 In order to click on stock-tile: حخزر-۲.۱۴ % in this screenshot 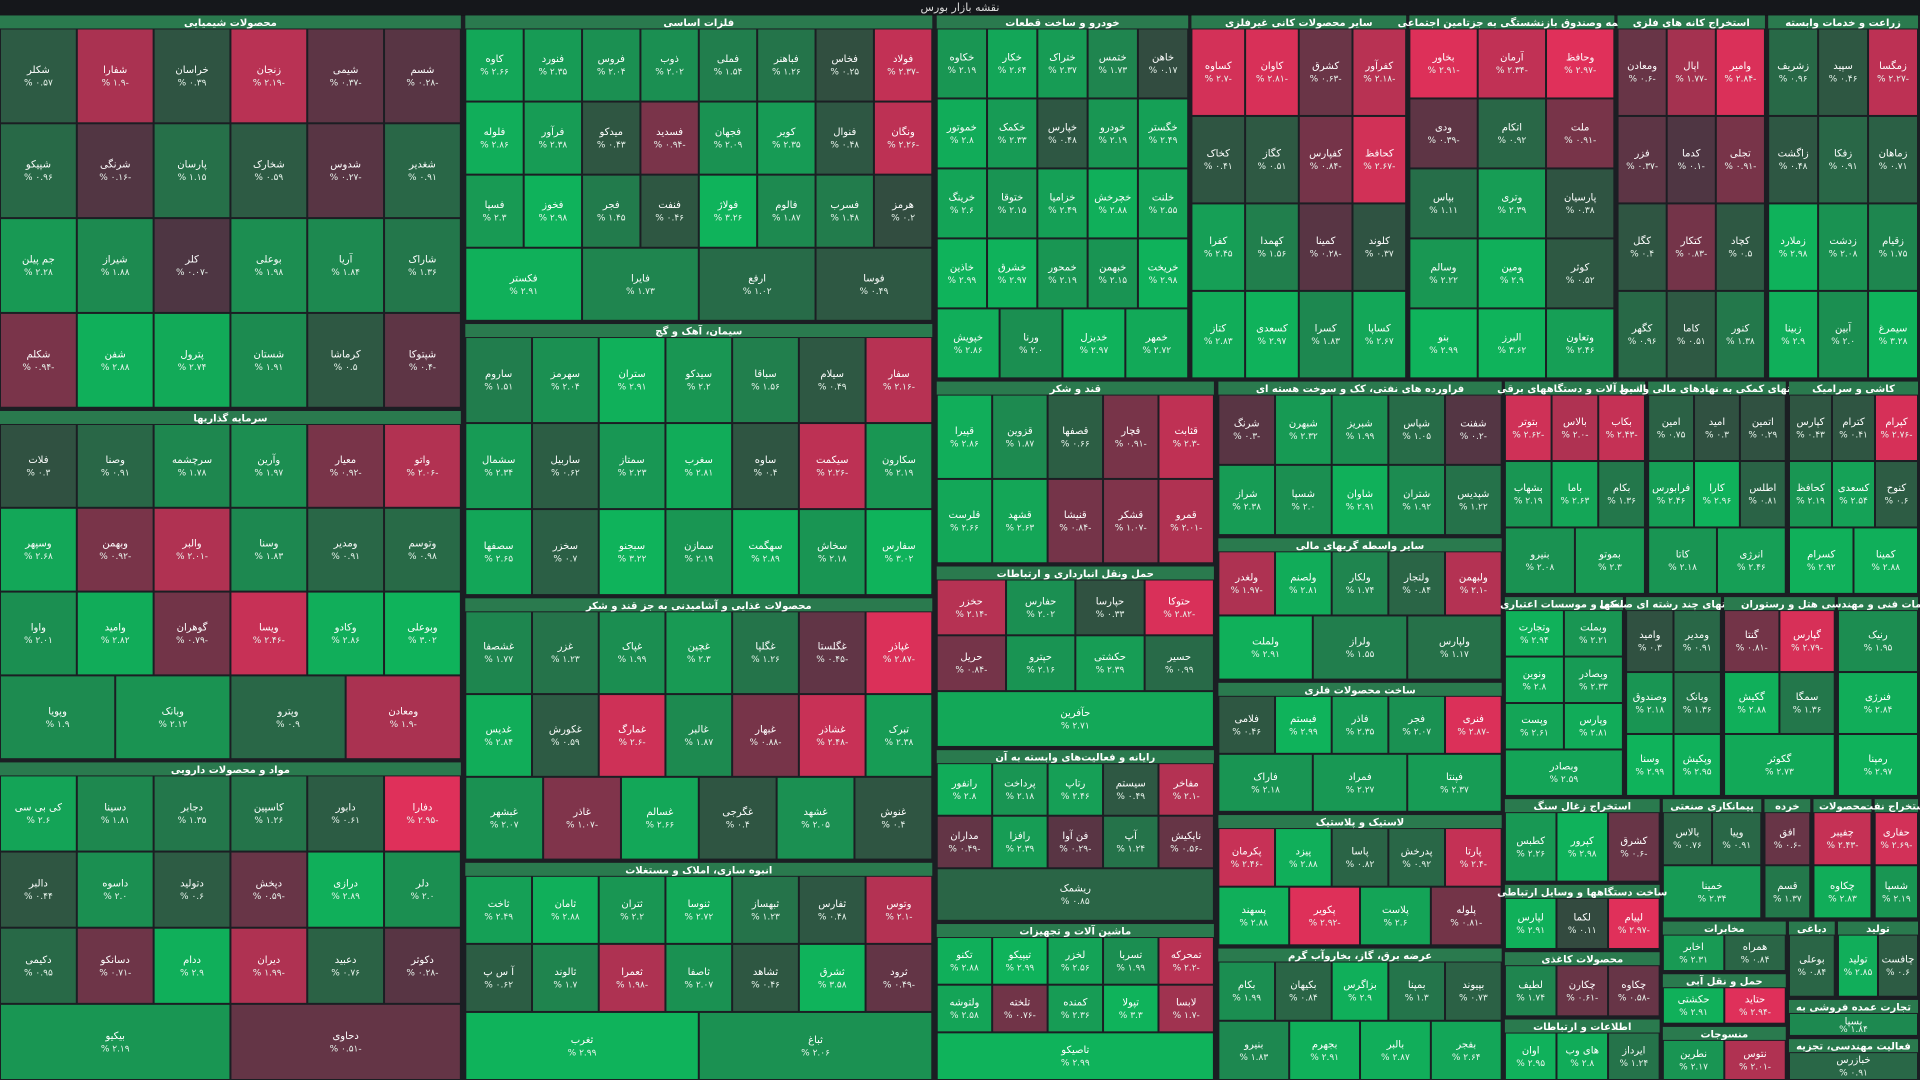, I will do `click(971, 607)`.